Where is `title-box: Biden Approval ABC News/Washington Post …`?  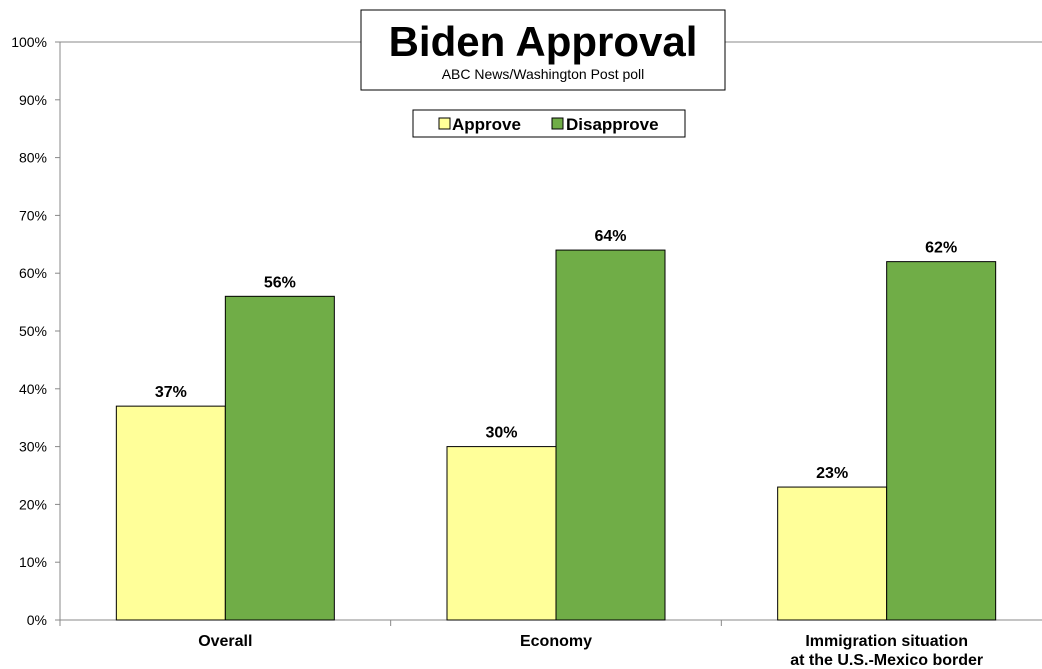
title-box: Biden Approval ABC News/Washington Post … is located at coordinates (543, 50).